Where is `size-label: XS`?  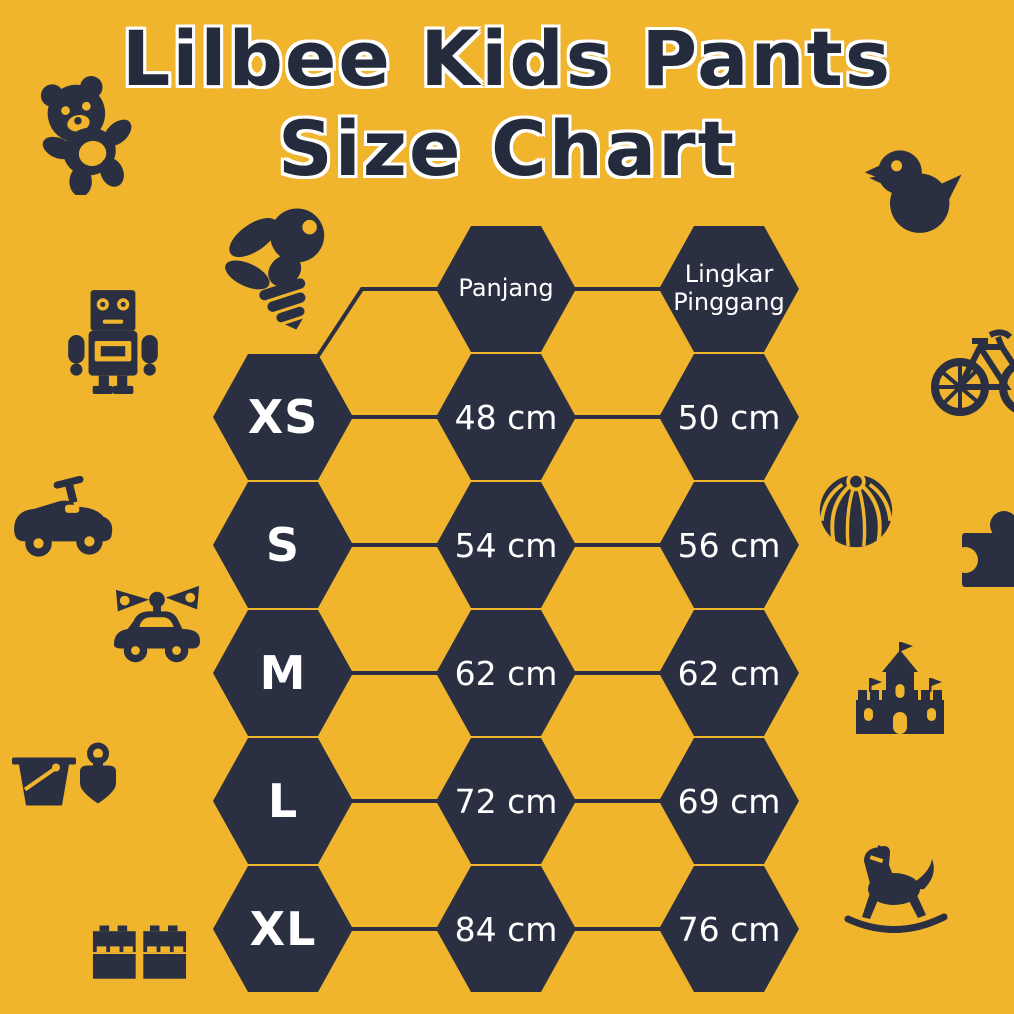
size-label: XS is located at coordinates (283, 417).